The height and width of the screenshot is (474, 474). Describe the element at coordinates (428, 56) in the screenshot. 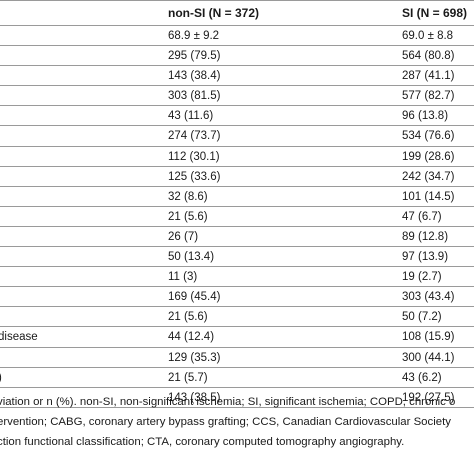

I see `cell-si: 564 (80.8)` at that location.